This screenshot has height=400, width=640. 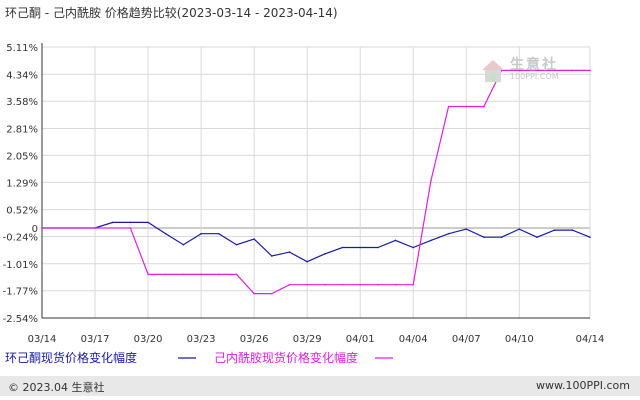 I want to click on legend-label-1: 环己酮现货价格变化幅度, so click(x=71, y=357).